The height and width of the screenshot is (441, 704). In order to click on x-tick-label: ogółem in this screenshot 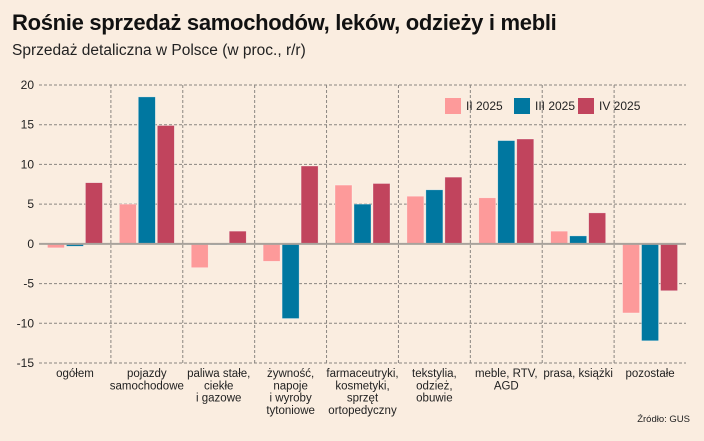, I will do `click(75, 374)`.